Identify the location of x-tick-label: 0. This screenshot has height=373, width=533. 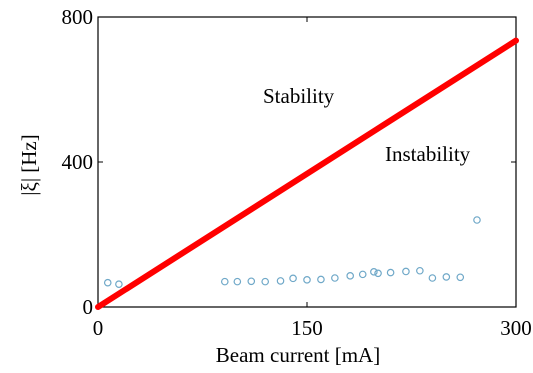
(98, 328).